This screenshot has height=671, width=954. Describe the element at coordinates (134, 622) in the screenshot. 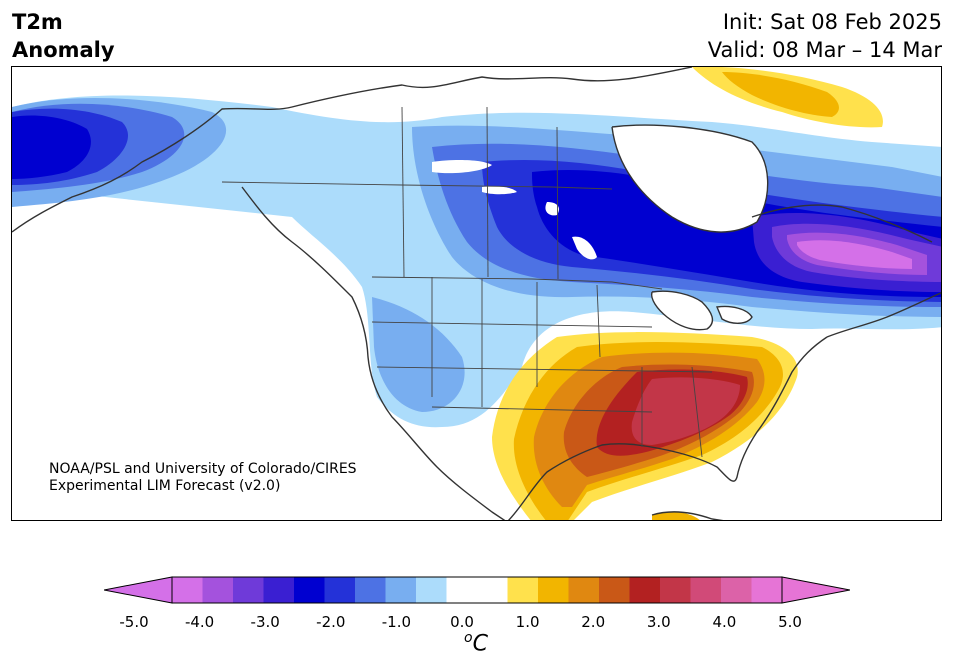

I see `colorbar-tick-label: -5.0` at that location.